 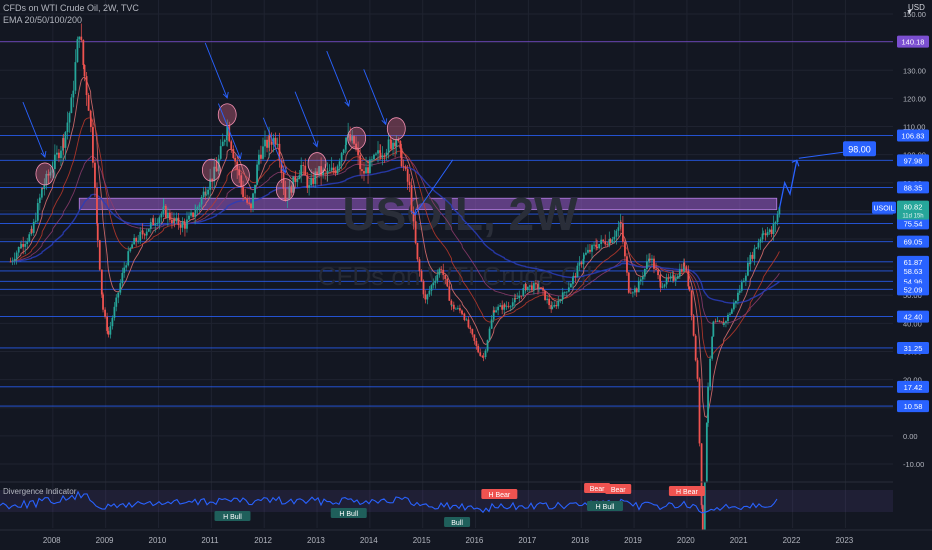 What do you see at coordinates (580, 540) in the screenshot?
I see `time-tick: 2018` at bounding box center [580, 540].